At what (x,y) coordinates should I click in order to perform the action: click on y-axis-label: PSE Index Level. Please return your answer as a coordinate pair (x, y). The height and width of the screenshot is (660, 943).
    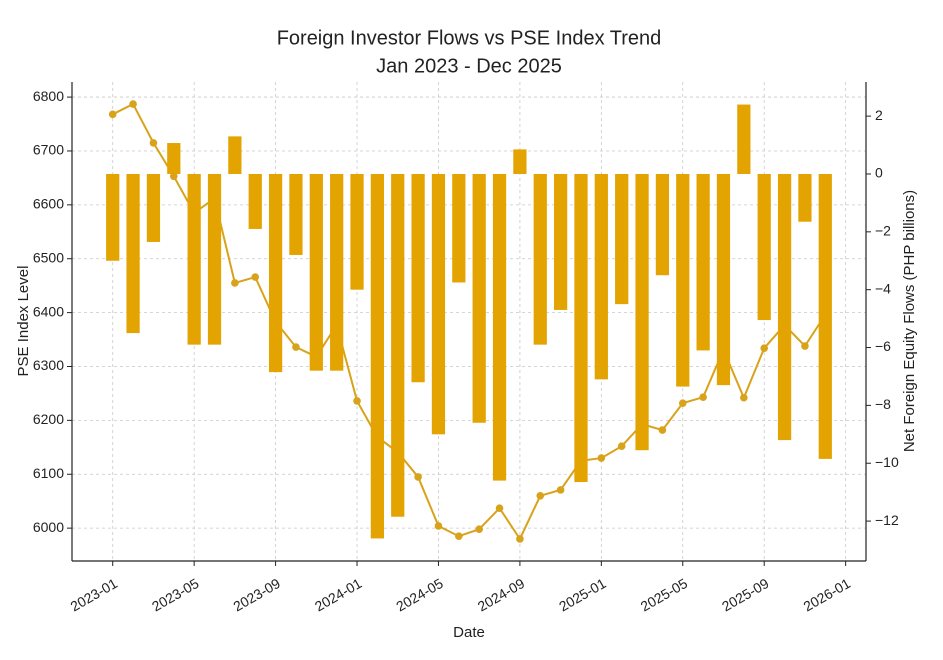
    Looking at the image, I should click on (23, 321).